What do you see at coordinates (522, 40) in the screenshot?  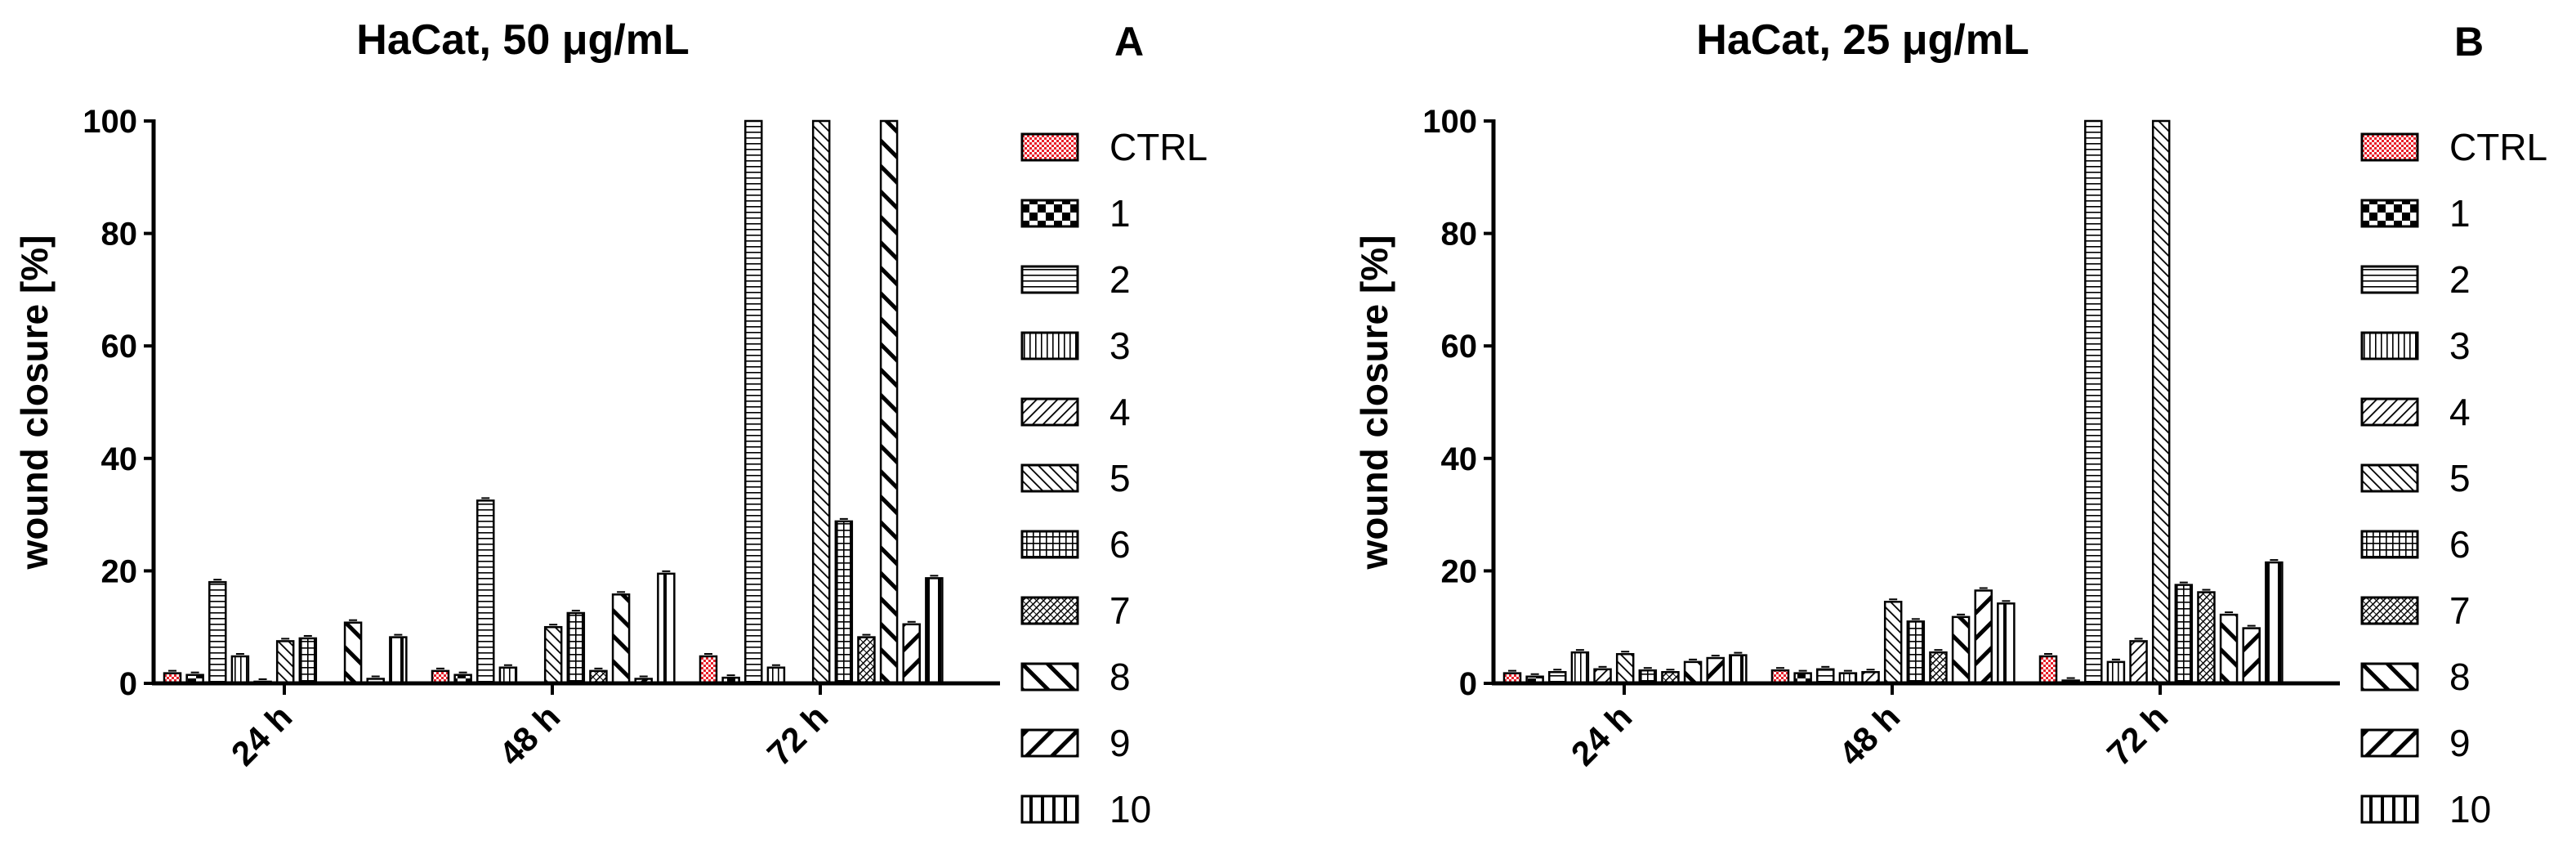 I see `chart-title: HaCat, 50 μg/mL` at bounding box center [522, 40].